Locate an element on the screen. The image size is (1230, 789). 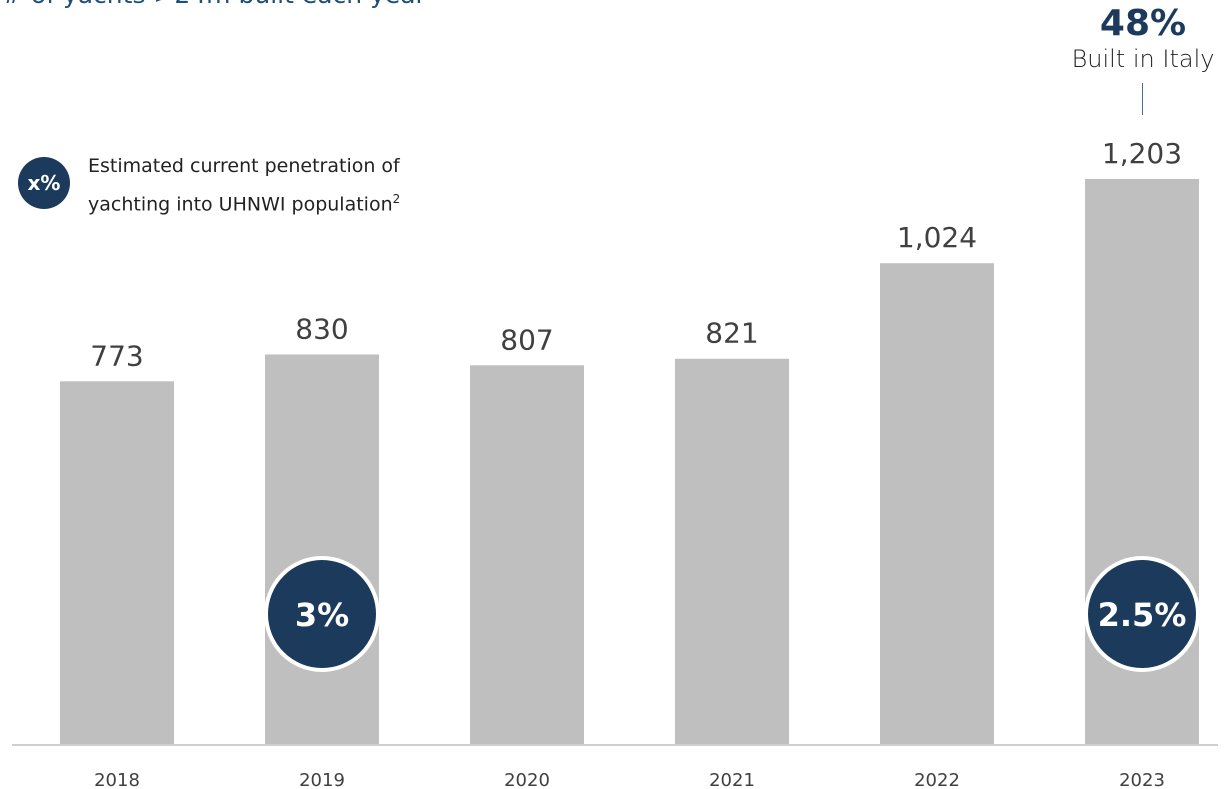
italy-share-value: 48% is located at coordinates (1143, 23).